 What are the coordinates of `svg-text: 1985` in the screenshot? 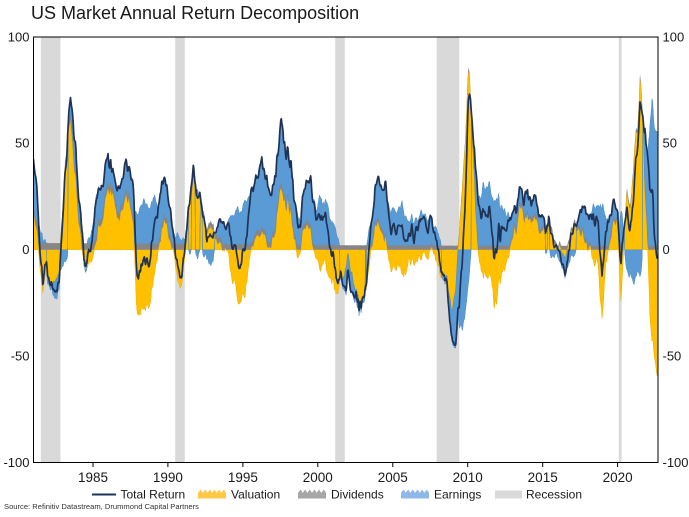 It's located at (93, 477).